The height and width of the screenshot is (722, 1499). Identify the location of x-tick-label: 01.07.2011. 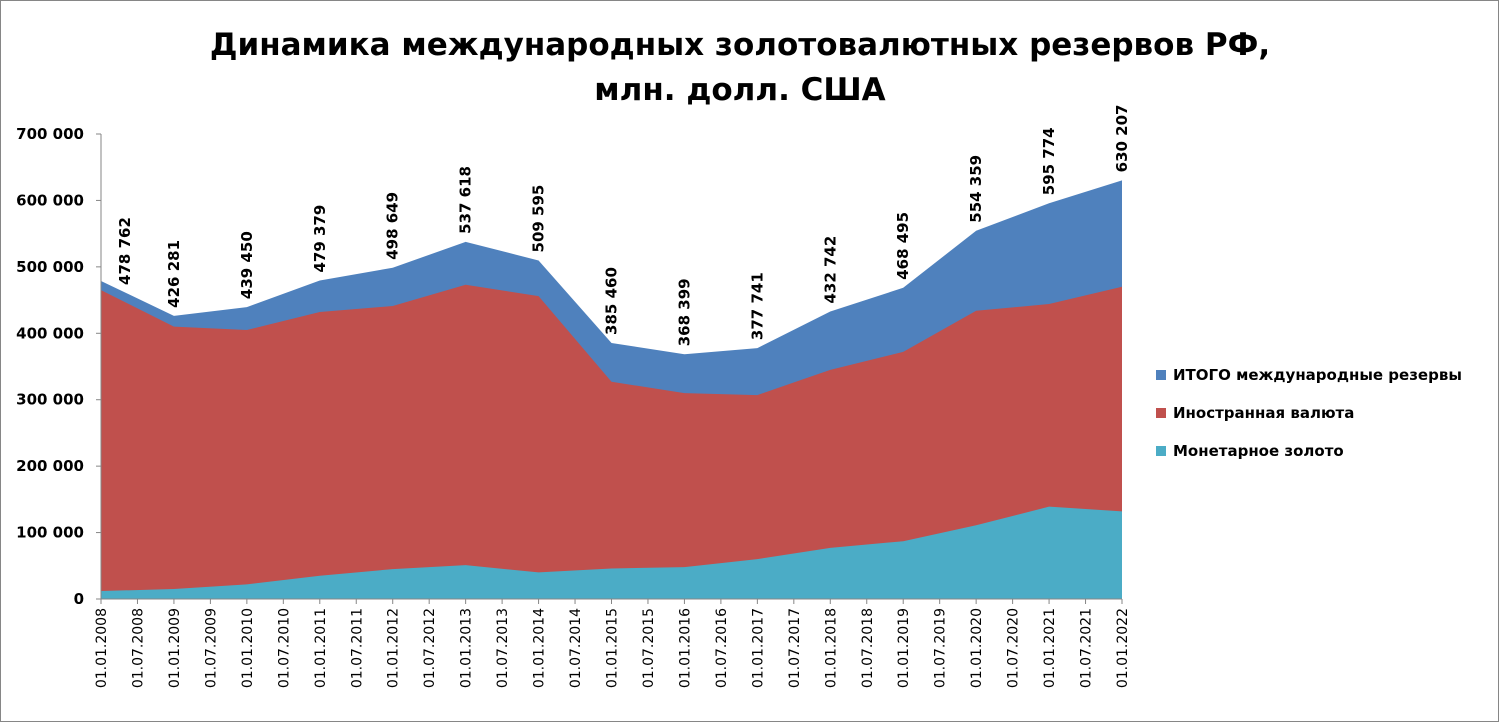
(357, 648).